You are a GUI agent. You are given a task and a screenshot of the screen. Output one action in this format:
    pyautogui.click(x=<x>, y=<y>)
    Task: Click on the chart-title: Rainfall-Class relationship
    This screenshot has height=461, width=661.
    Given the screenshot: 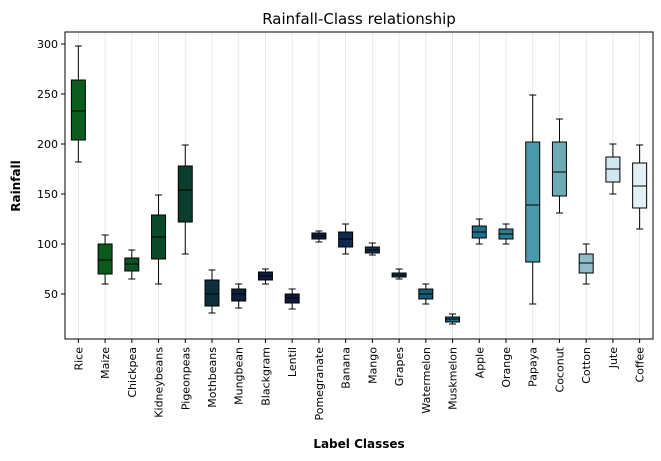 What is the action you would take?
    pyautogui.click(x=359, y=19)
    